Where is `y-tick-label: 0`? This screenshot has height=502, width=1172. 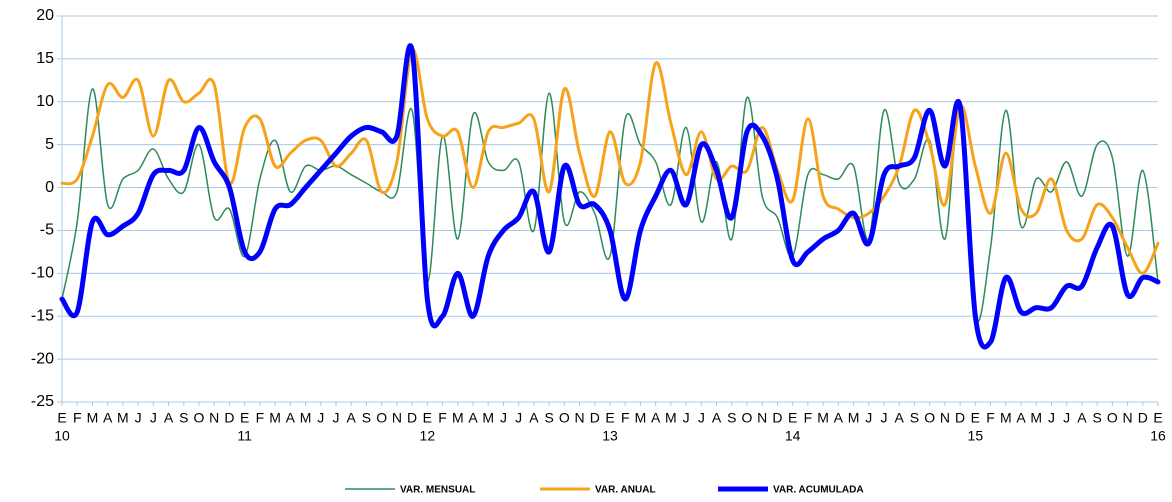
y-tick-label: 0 is located at coordinates (49, 187).